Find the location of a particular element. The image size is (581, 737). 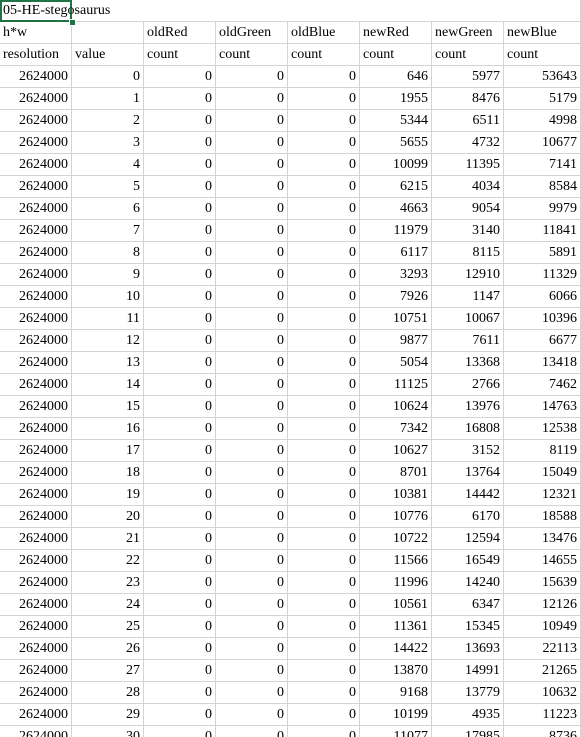

cell-newblue: 11223 is located at coordinates (542, 715).